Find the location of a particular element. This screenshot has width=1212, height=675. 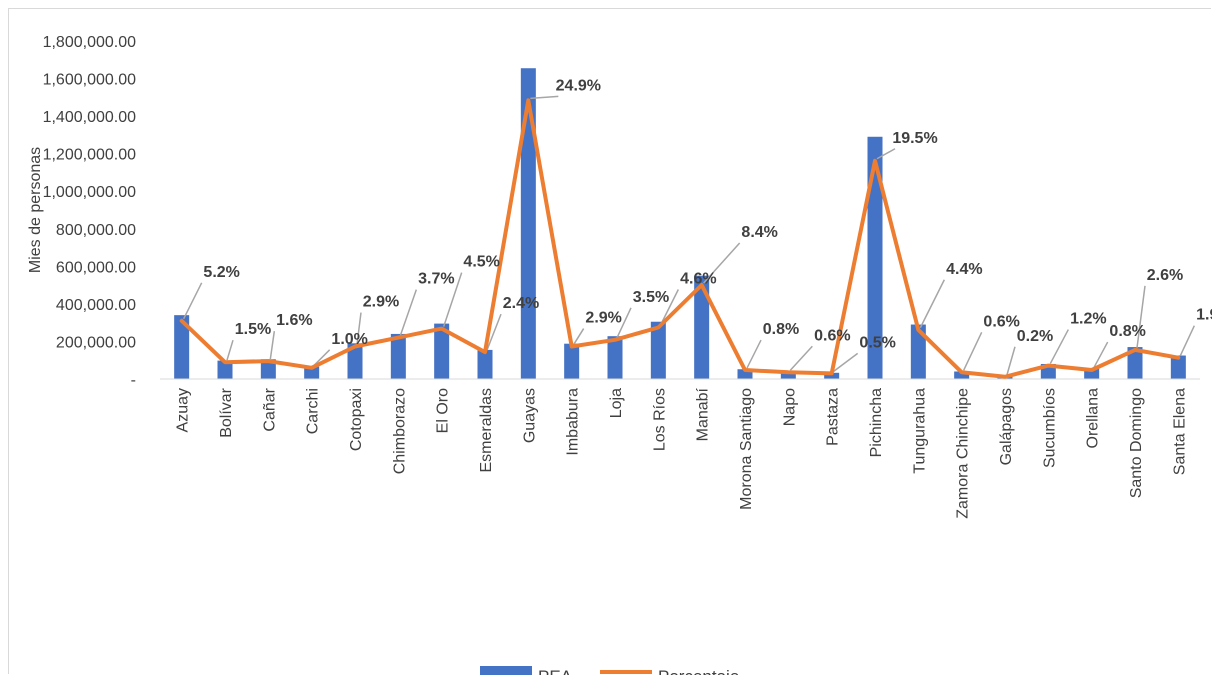

data-label: 2.6% is located at coordinates (1165, 275).